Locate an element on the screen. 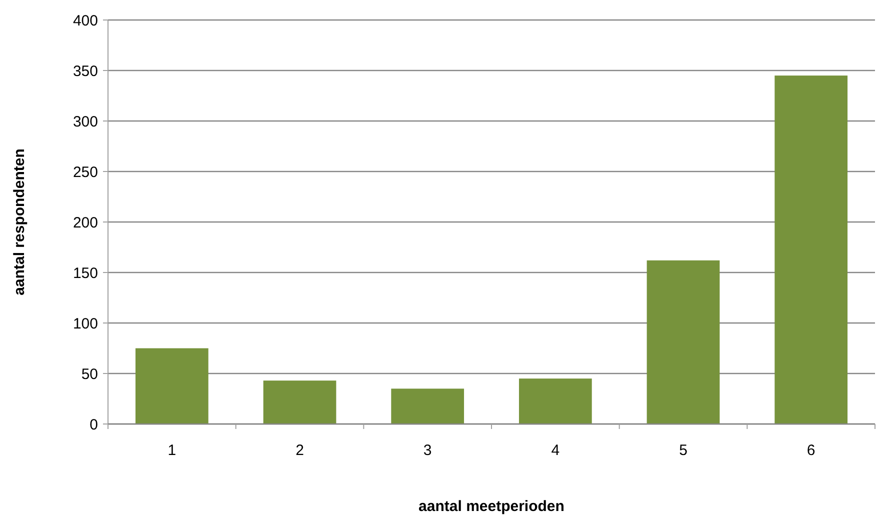 The image size is (887, 531). x-tick-label: 6 is located at coordinates (811, 450).